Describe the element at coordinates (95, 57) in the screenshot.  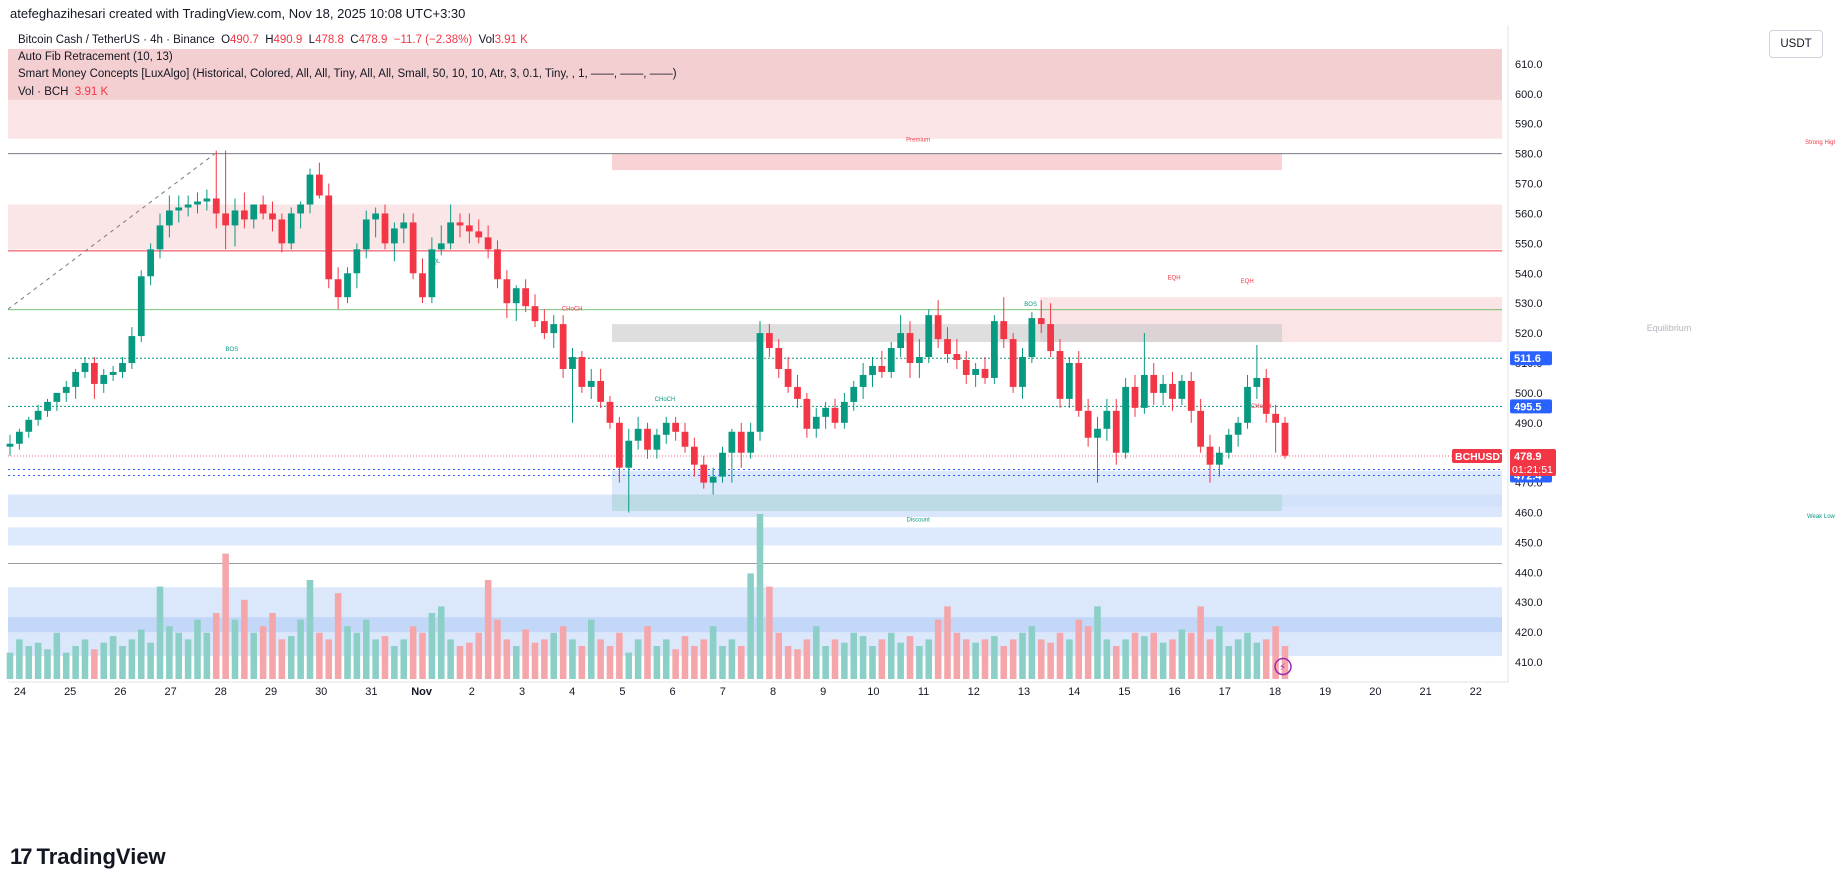
I see `indicator-fib: Auto Fib Retracement (10, 13)` at that location.